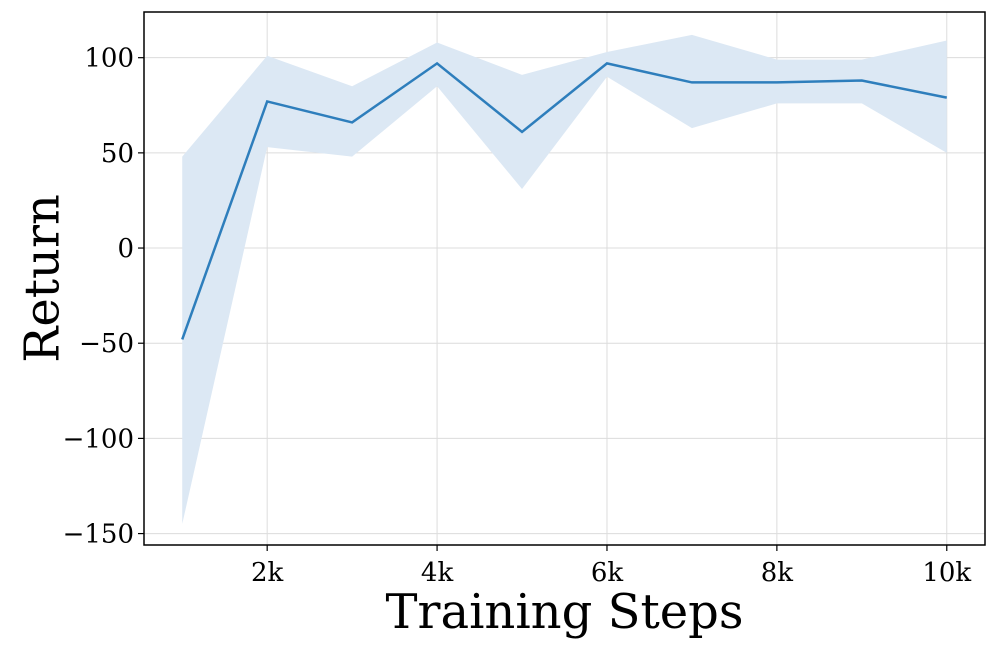 This screenshot has height=649, width=997. I want to click on y-tick-label: −150, so click(98, 535).